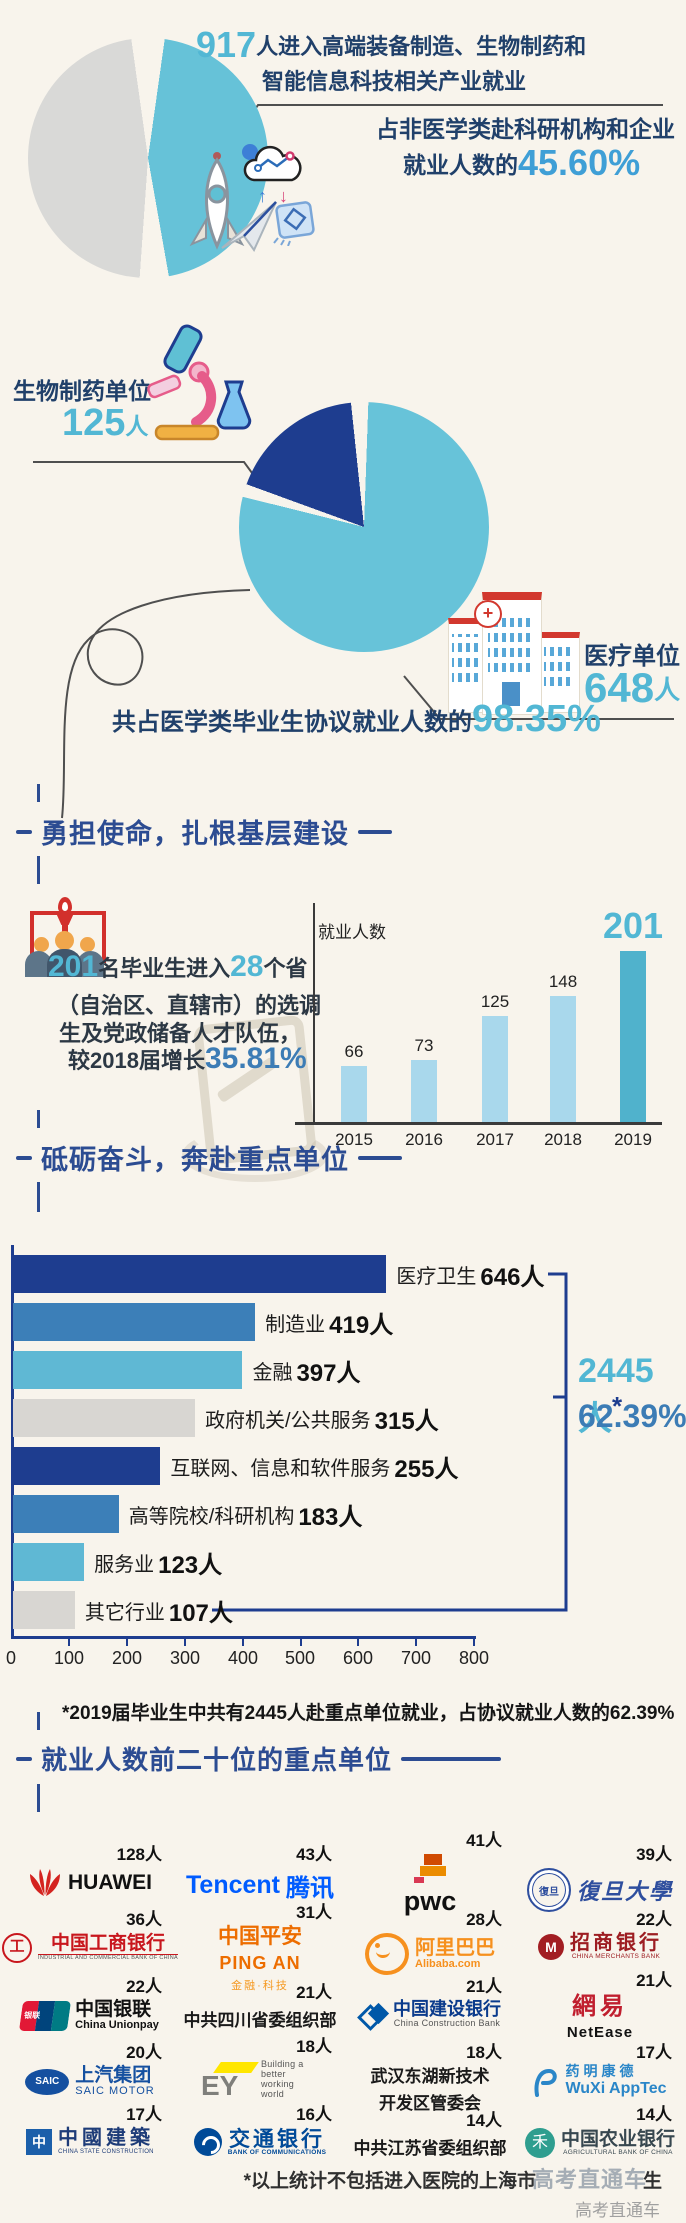 Image resolution: width=686 pixels, height=2223 pixels. I want to click on huawei-icon, so click(45, 1882).